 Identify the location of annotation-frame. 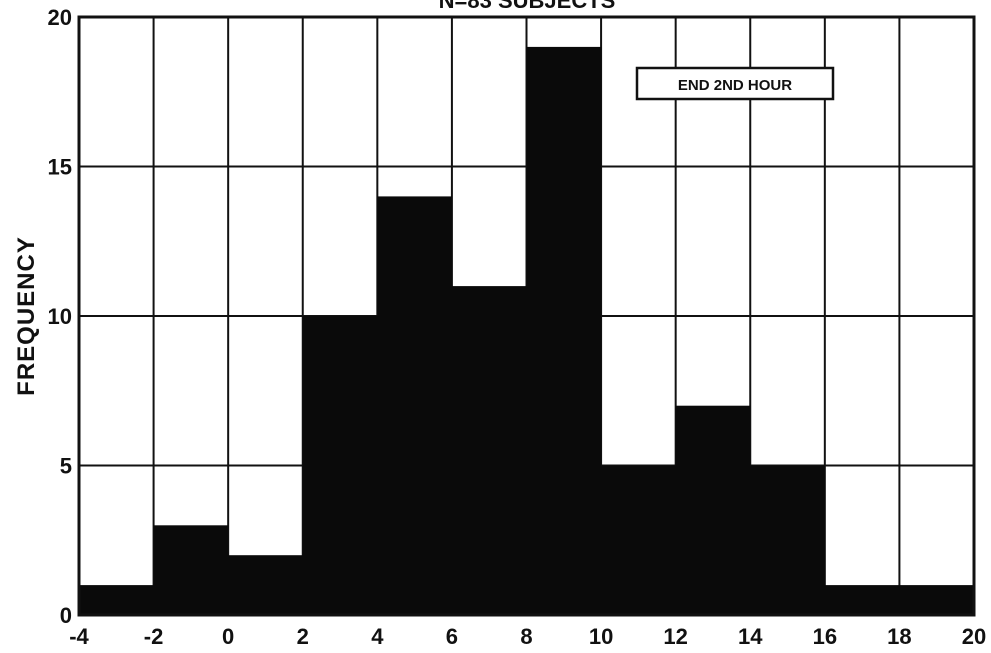
(735, 83).